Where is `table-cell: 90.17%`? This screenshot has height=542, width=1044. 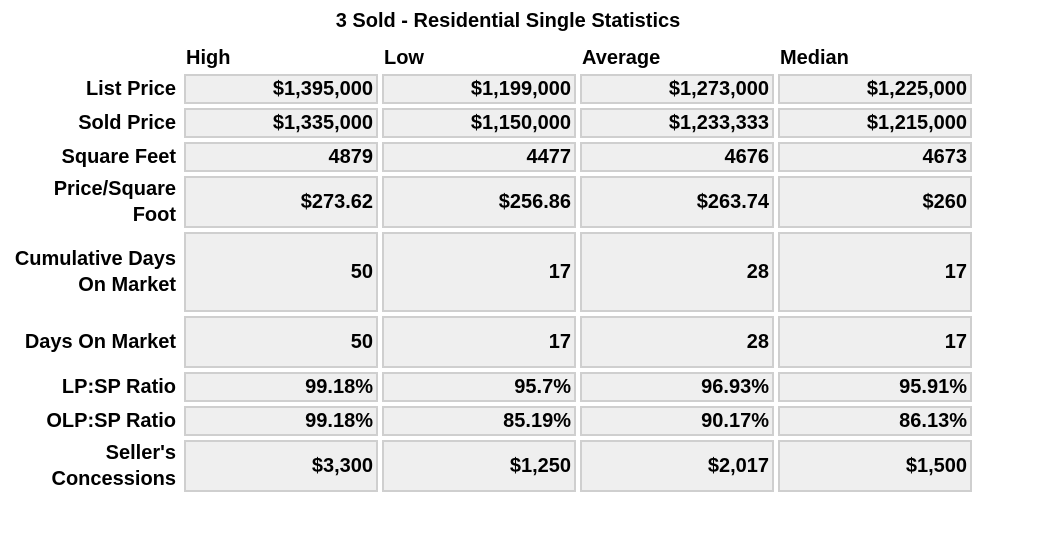 table-cell: 90.17% is located at coordinates (677, 421).